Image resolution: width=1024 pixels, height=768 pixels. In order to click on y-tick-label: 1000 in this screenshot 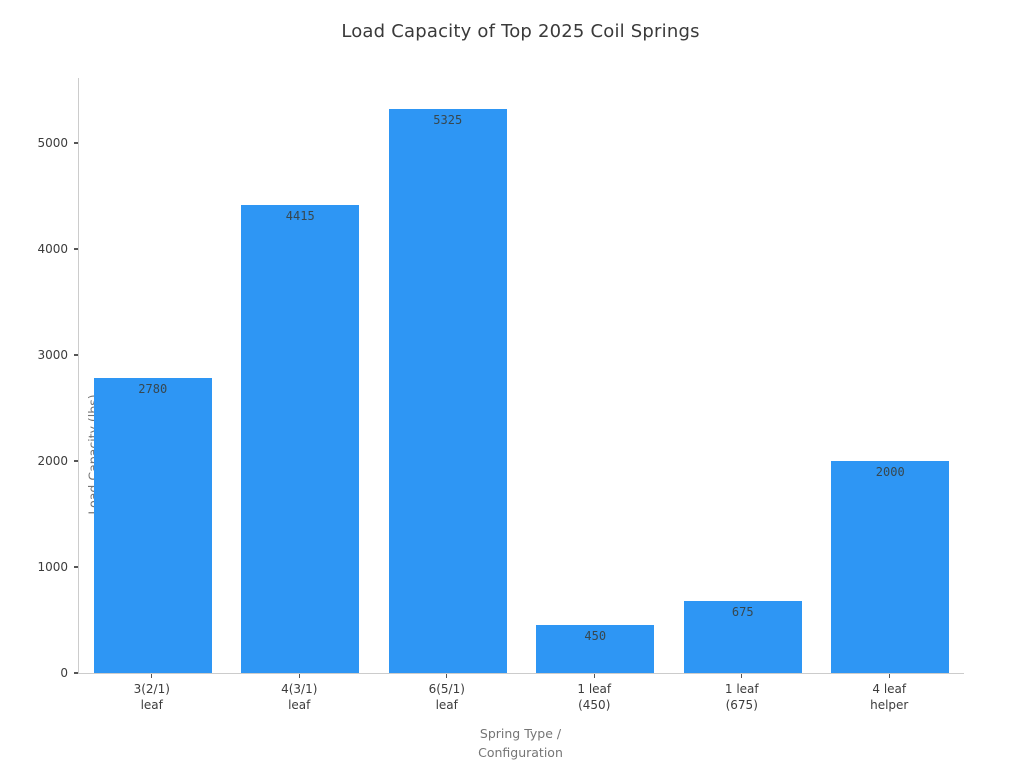, I will do `click(52, 566)`.